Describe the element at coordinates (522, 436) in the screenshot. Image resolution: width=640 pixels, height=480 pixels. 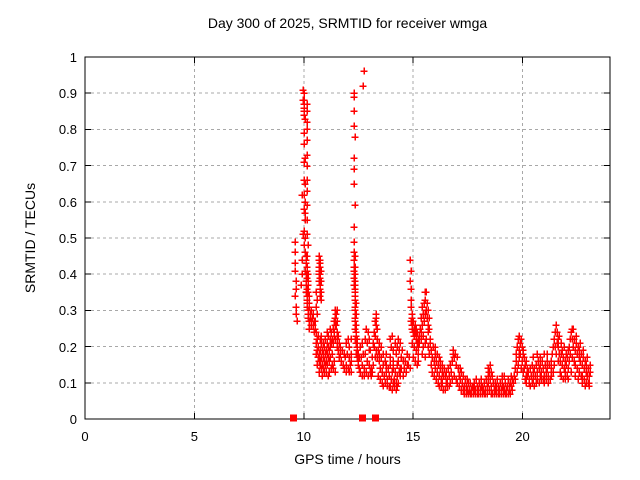
I see `x-tick-label: 20` at that location.